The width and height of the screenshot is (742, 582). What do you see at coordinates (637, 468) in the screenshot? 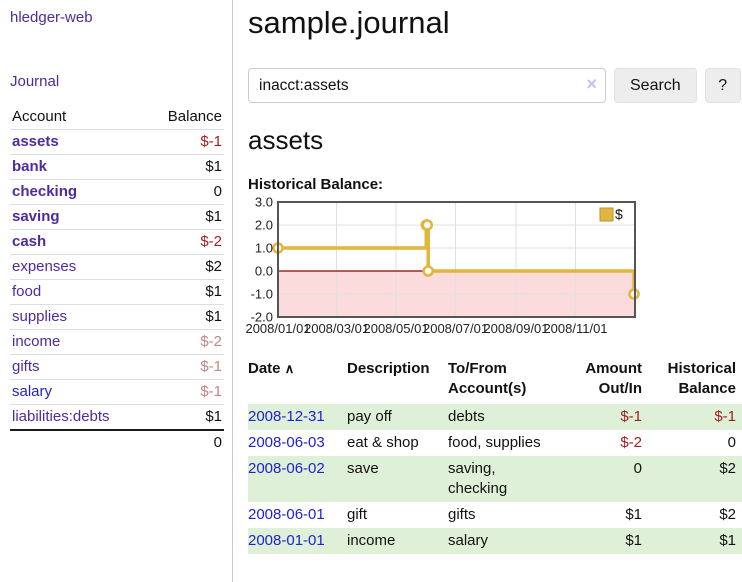
I see `register-amount: 0` at bounding box center [637, 468].